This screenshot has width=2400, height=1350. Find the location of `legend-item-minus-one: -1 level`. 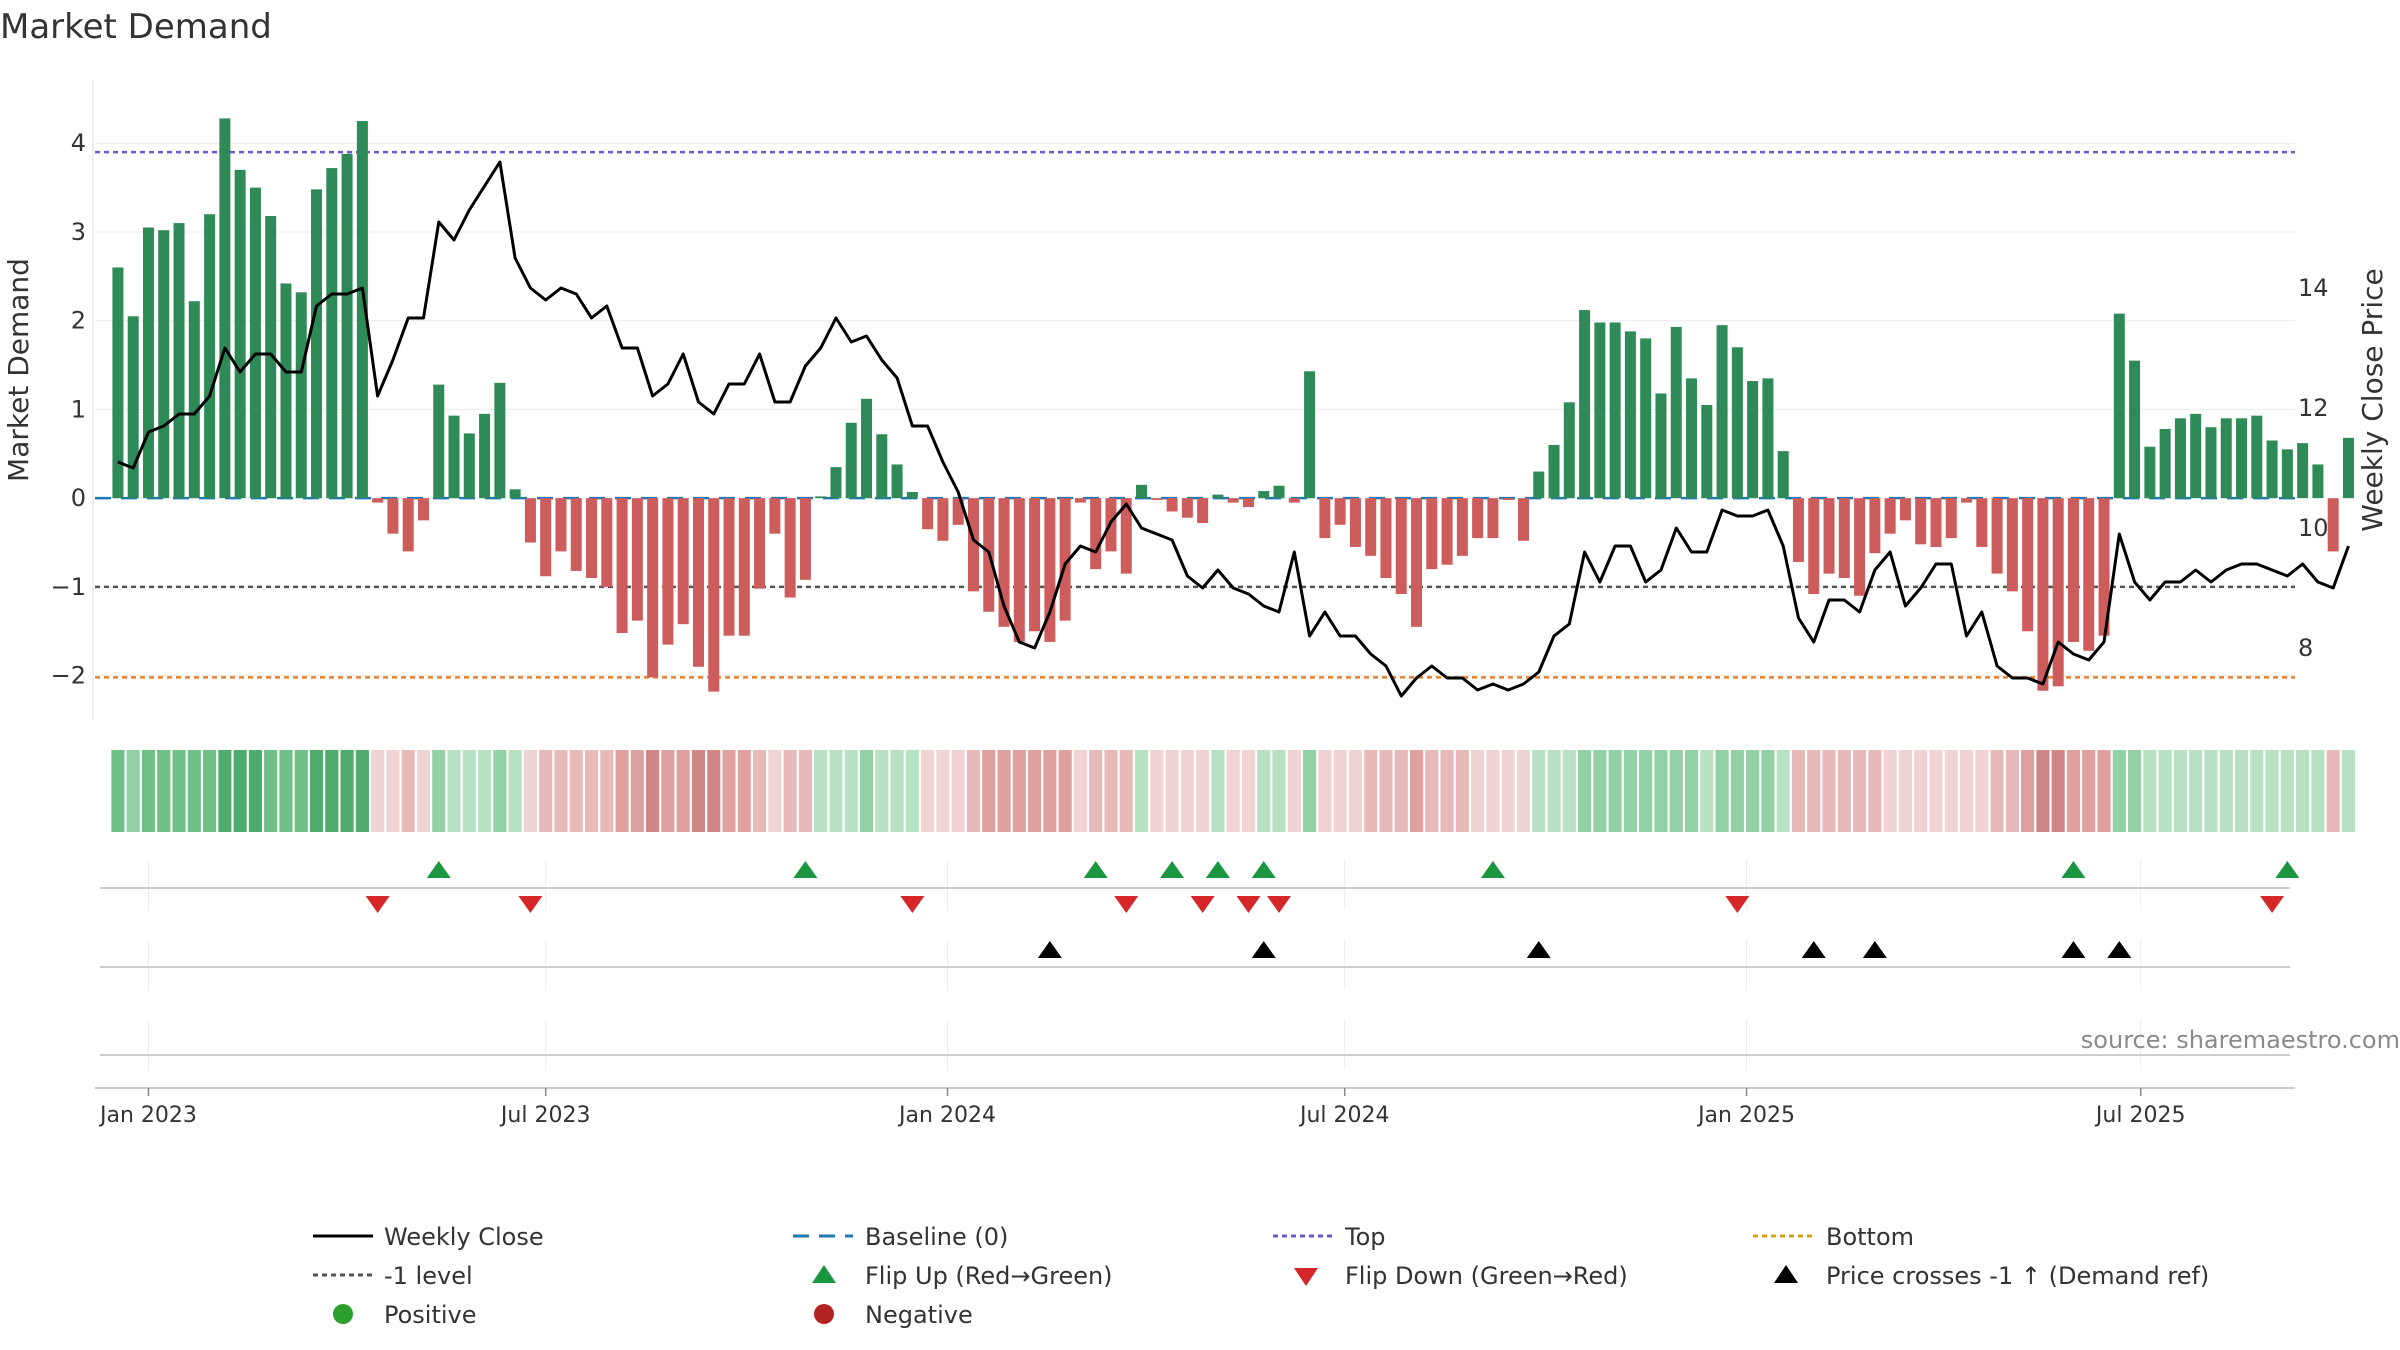

legend-item-minus-one: -1 level is located at coordinates (393, 1276).